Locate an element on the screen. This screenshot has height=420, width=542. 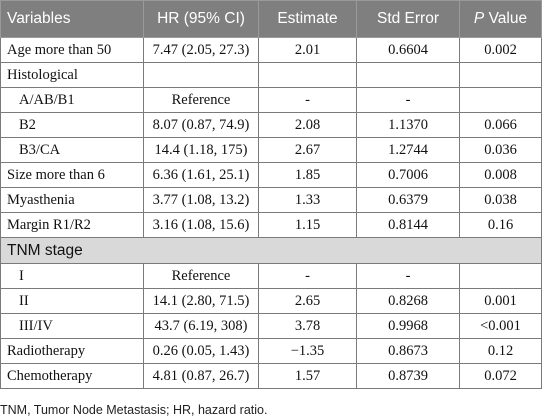
header-p-prefix: P is located at coordinates (479, 18).